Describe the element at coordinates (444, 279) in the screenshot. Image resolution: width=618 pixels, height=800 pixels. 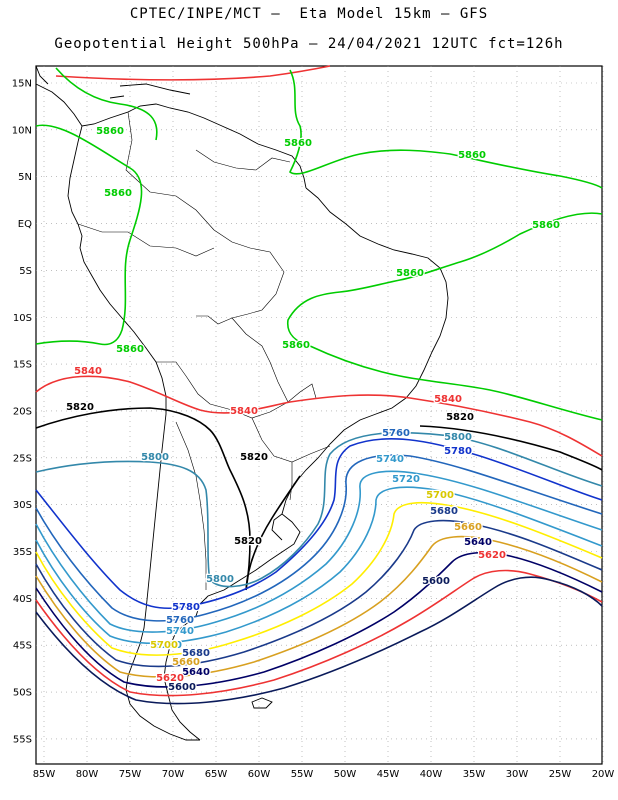
I see `contour-5860-center` at that location.